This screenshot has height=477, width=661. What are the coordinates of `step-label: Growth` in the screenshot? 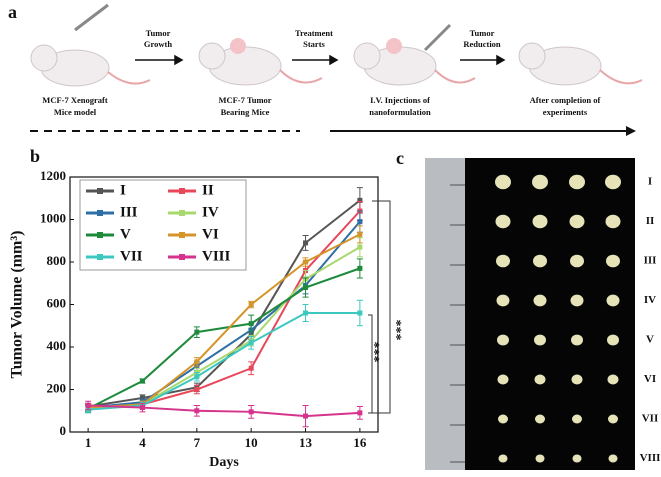 It's located at (158, 44).